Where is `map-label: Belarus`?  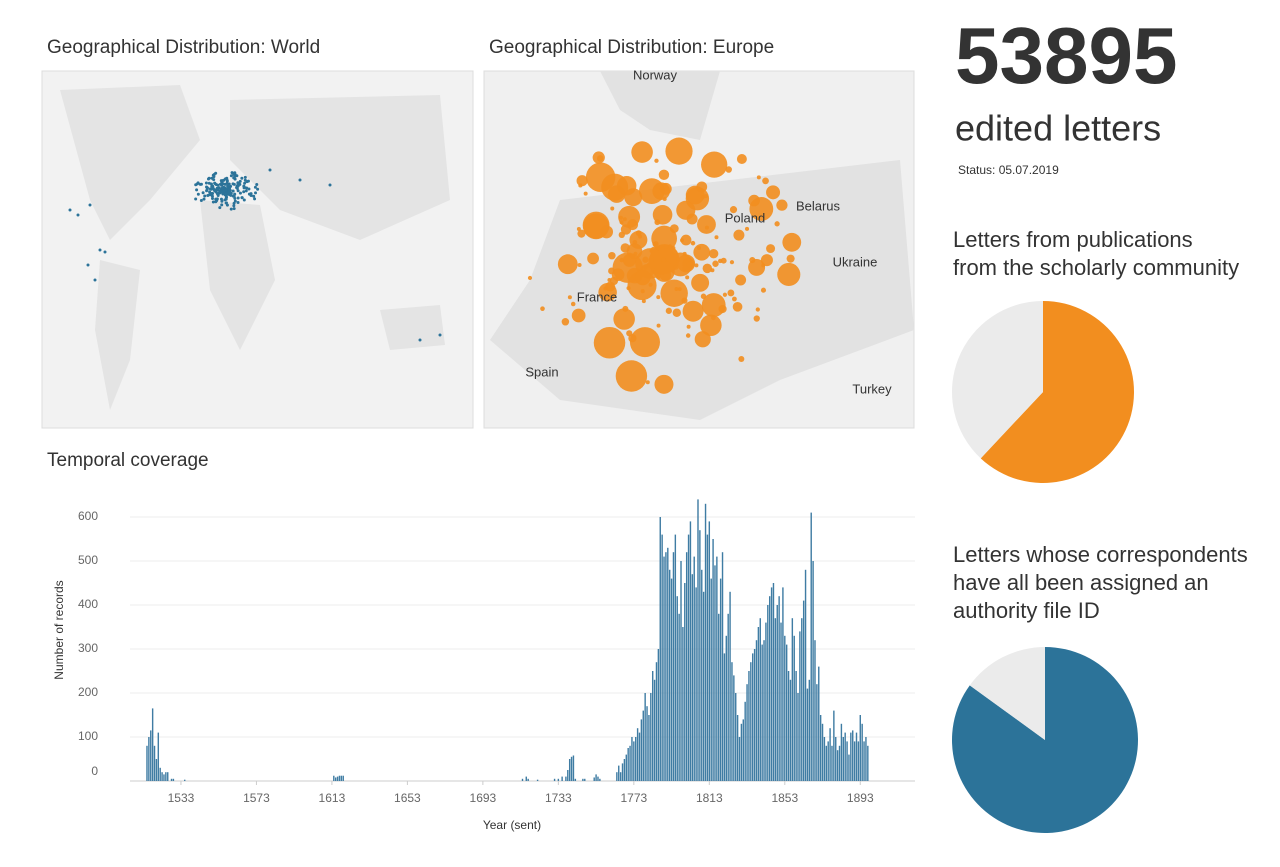 map-label: Belarus is located at coordinates (818, 205).